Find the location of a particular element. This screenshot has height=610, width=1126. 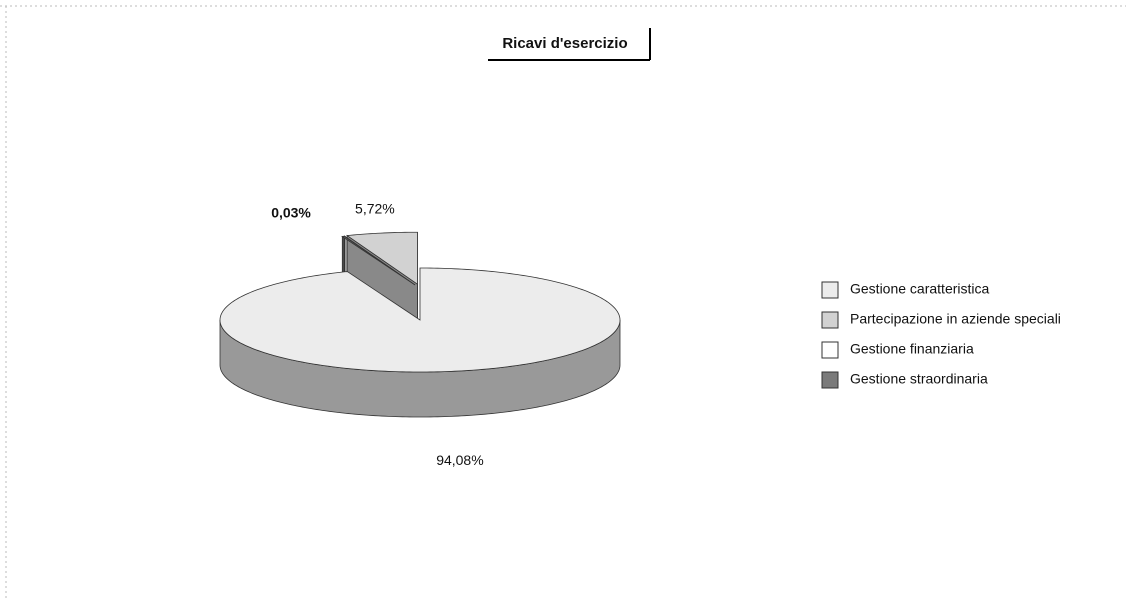

legend-label: Gestione finanziaria is located at coordinates (912, 349).